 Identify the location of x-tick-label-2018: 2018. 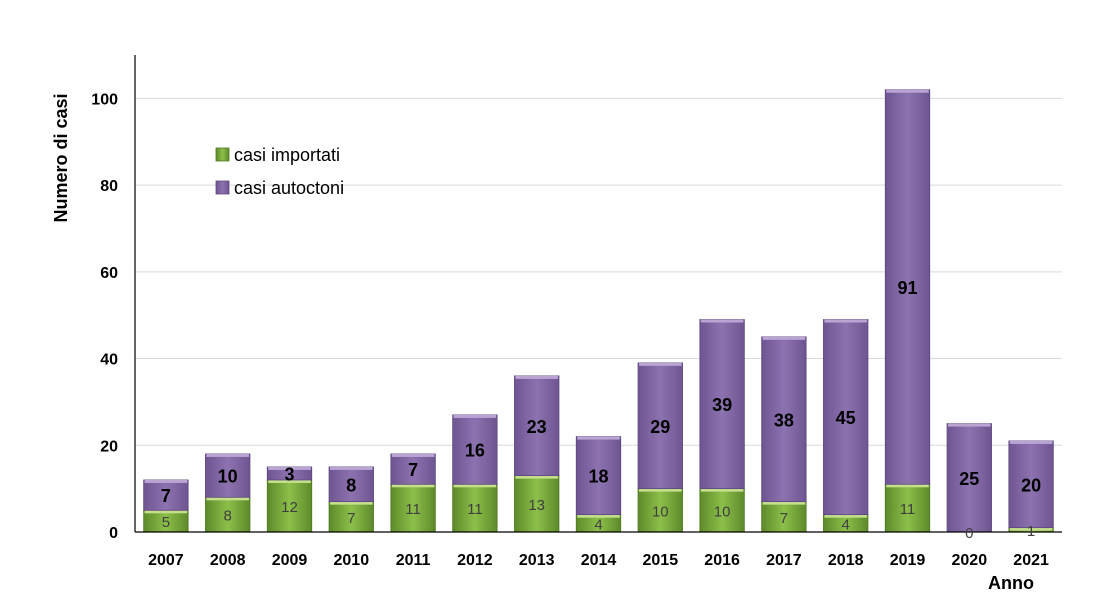
(846, 560).